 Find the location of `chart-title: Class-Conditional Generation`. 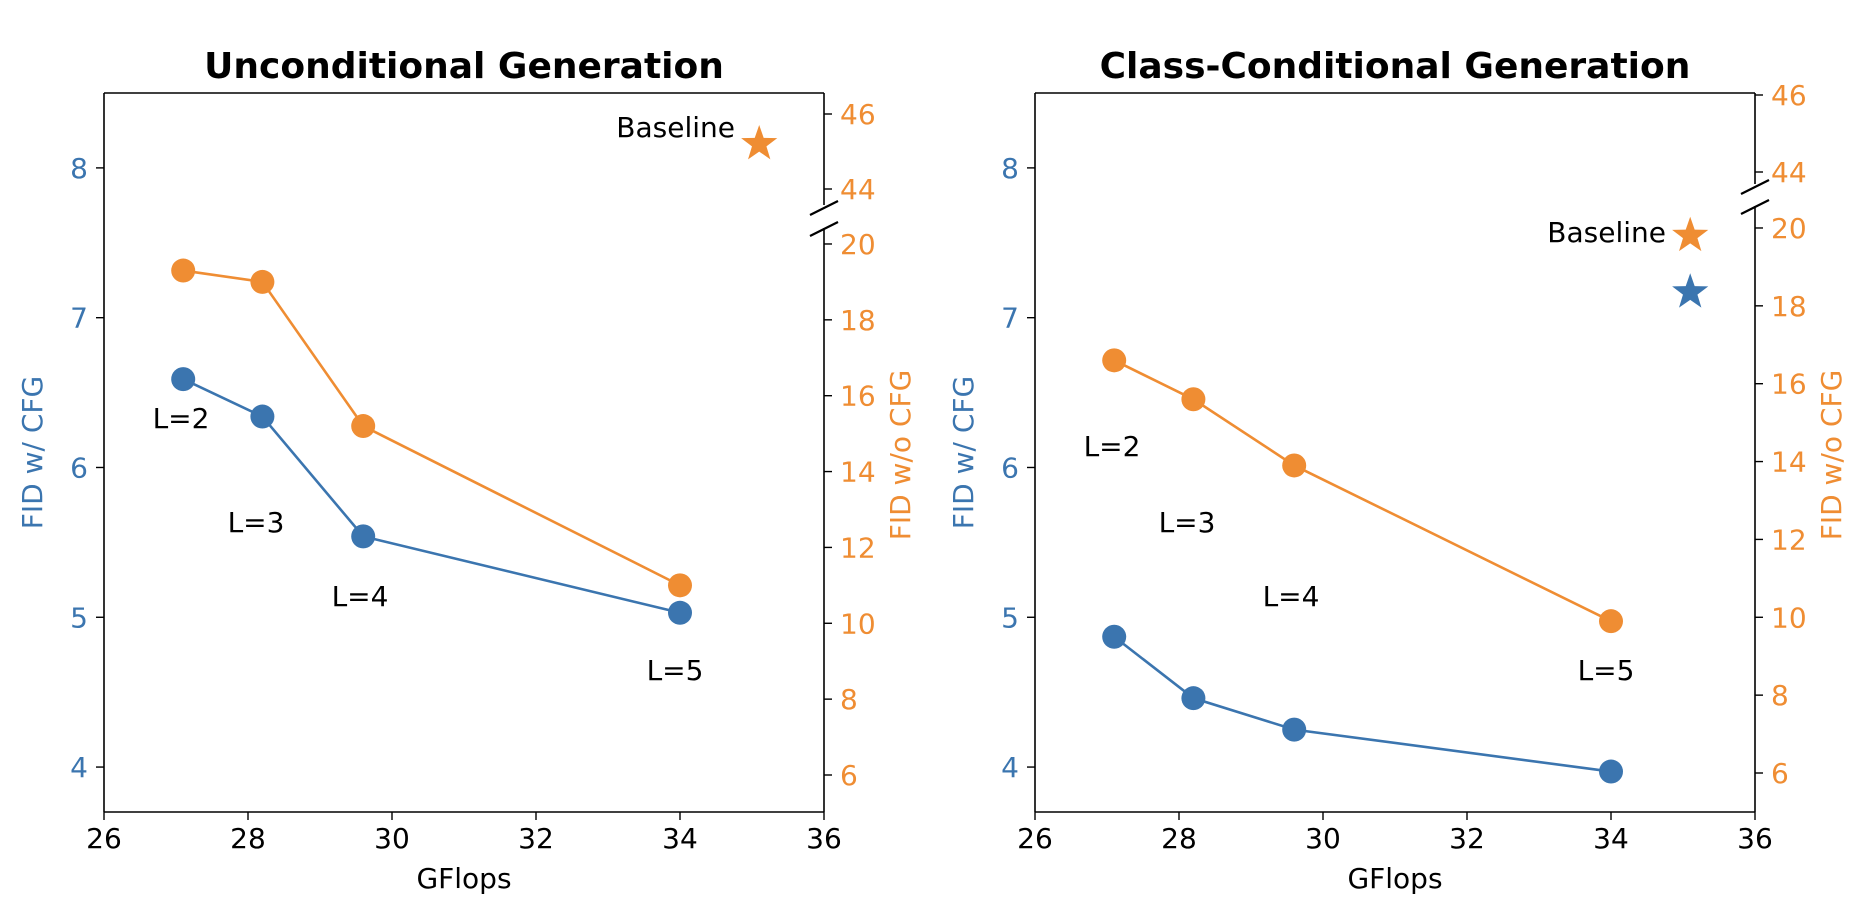

chart-title: Class-Conditional Generation is located at coordinates (1395, 66).